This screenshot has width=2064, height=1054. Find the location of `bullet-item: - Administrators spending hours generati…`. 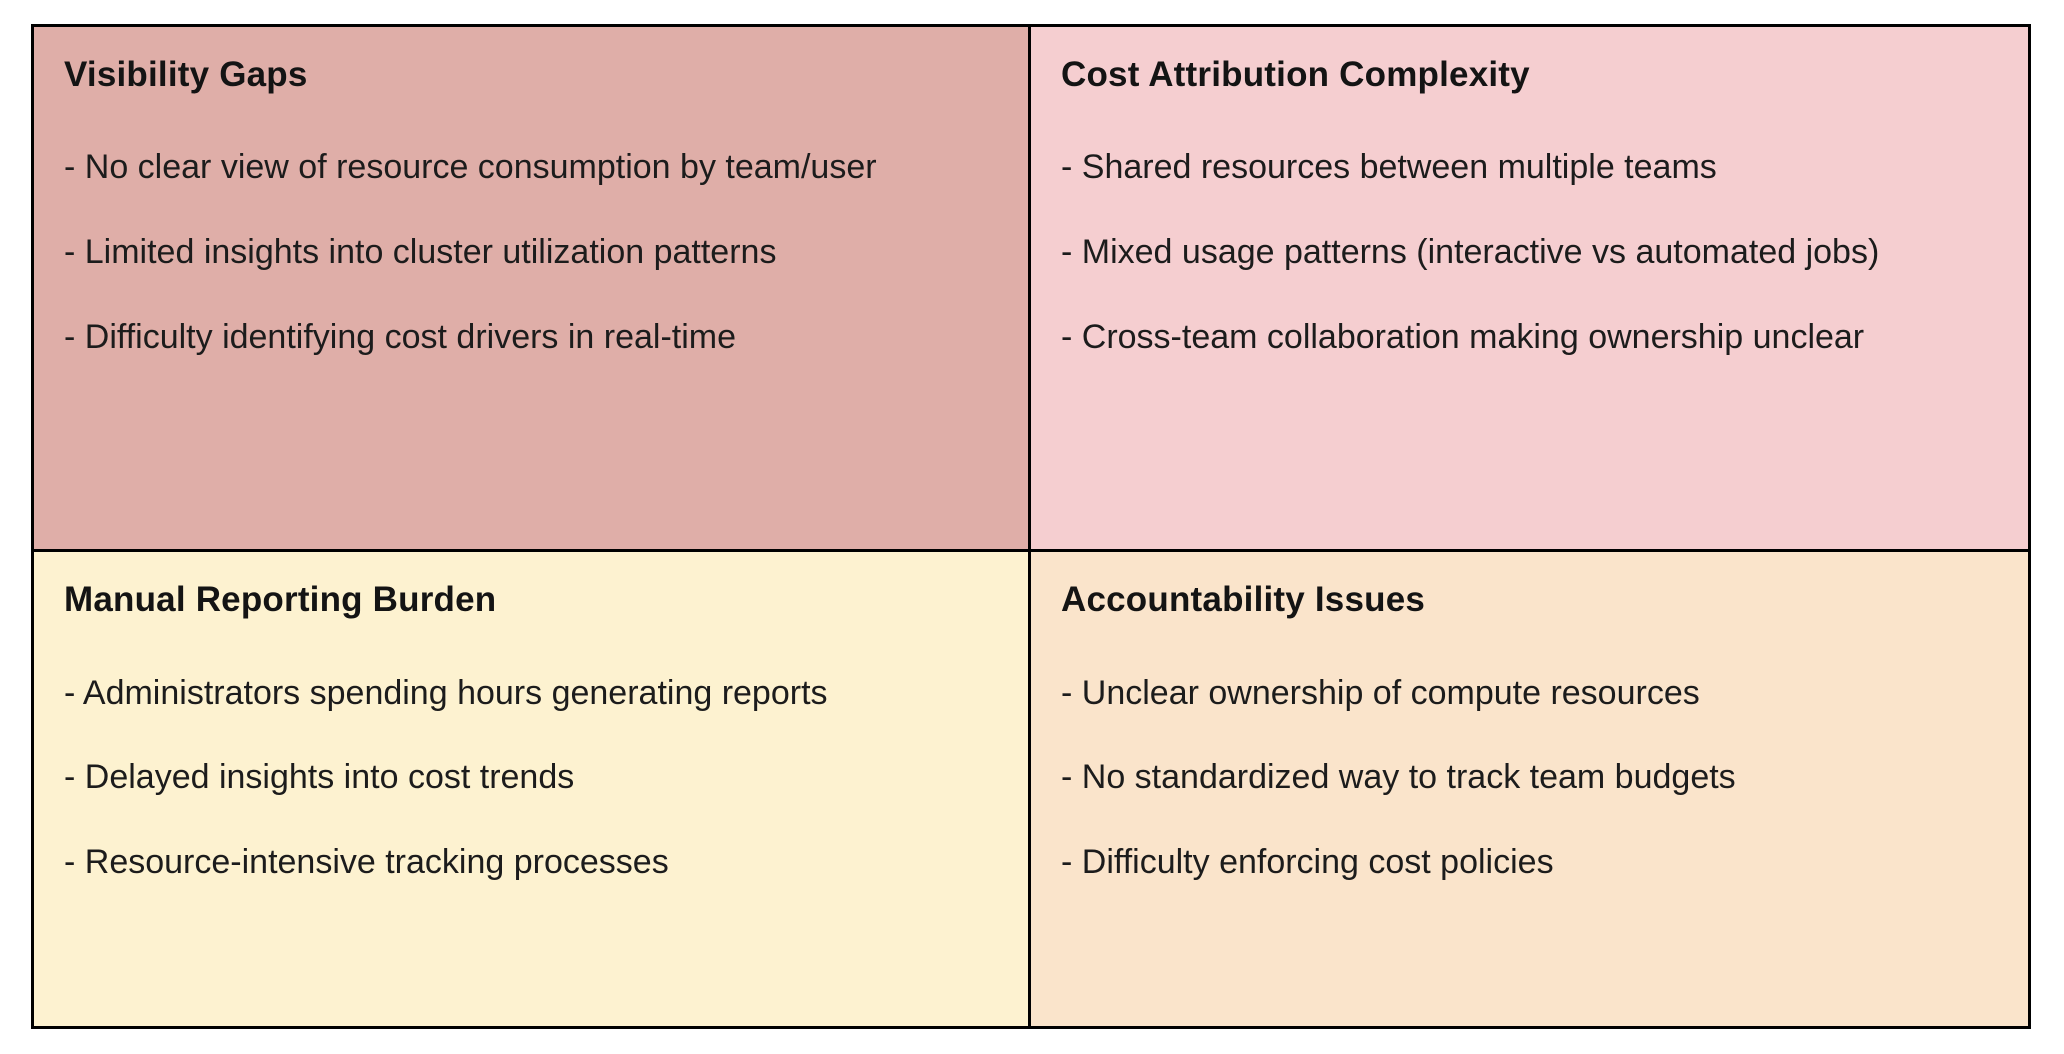

bullet-item: - Administrators spending hours generati… is located at coordinates (446, 692).